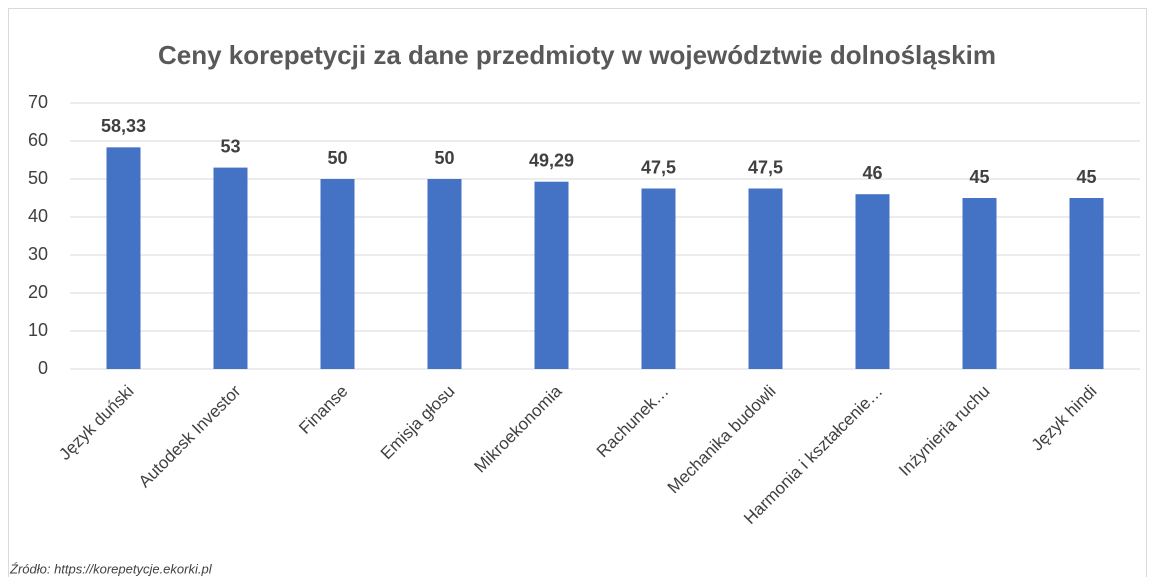 Image resolution: width=1155 pixels, height=577 pixels. What do you see at coordinates (38, 140) in the screenshot?
I see `y-tick-label: 60` at bounding box center [38, 140].